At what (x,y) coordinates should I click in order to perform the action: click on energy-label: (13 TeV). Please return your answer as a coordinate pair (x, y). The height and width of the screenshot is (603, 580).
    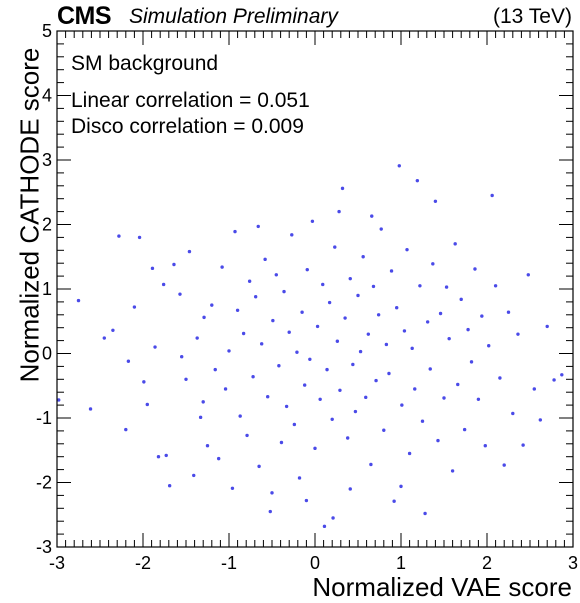
    Looking at the image, I should click on (532, 16).